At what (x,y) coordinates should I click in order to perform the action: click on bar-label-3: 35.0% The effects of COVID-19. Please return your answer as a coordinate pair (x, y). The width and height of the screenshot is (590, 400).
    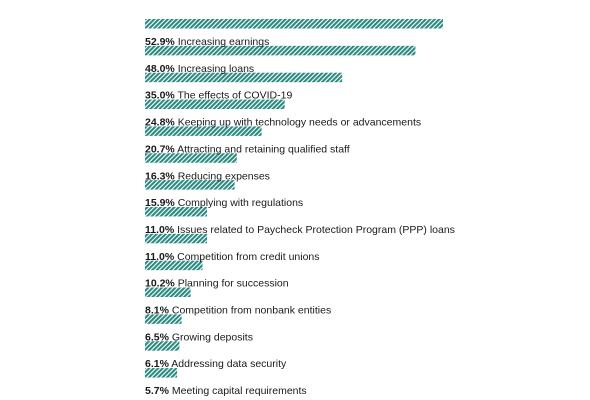
    Looking at the image, I should click on (218, 96).